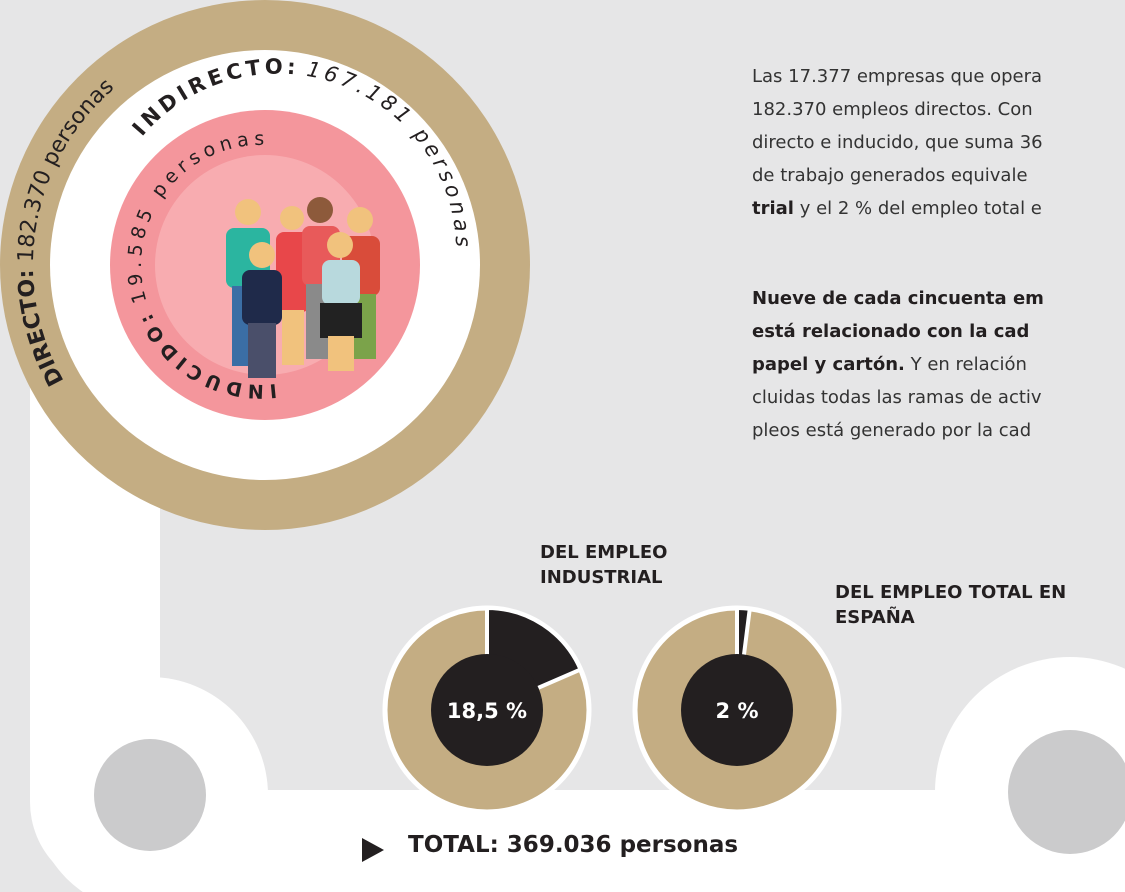 This screenshot has width=1125, height=892. I want to click on text-segment: está relacionado con la cad, so click(891, 331).